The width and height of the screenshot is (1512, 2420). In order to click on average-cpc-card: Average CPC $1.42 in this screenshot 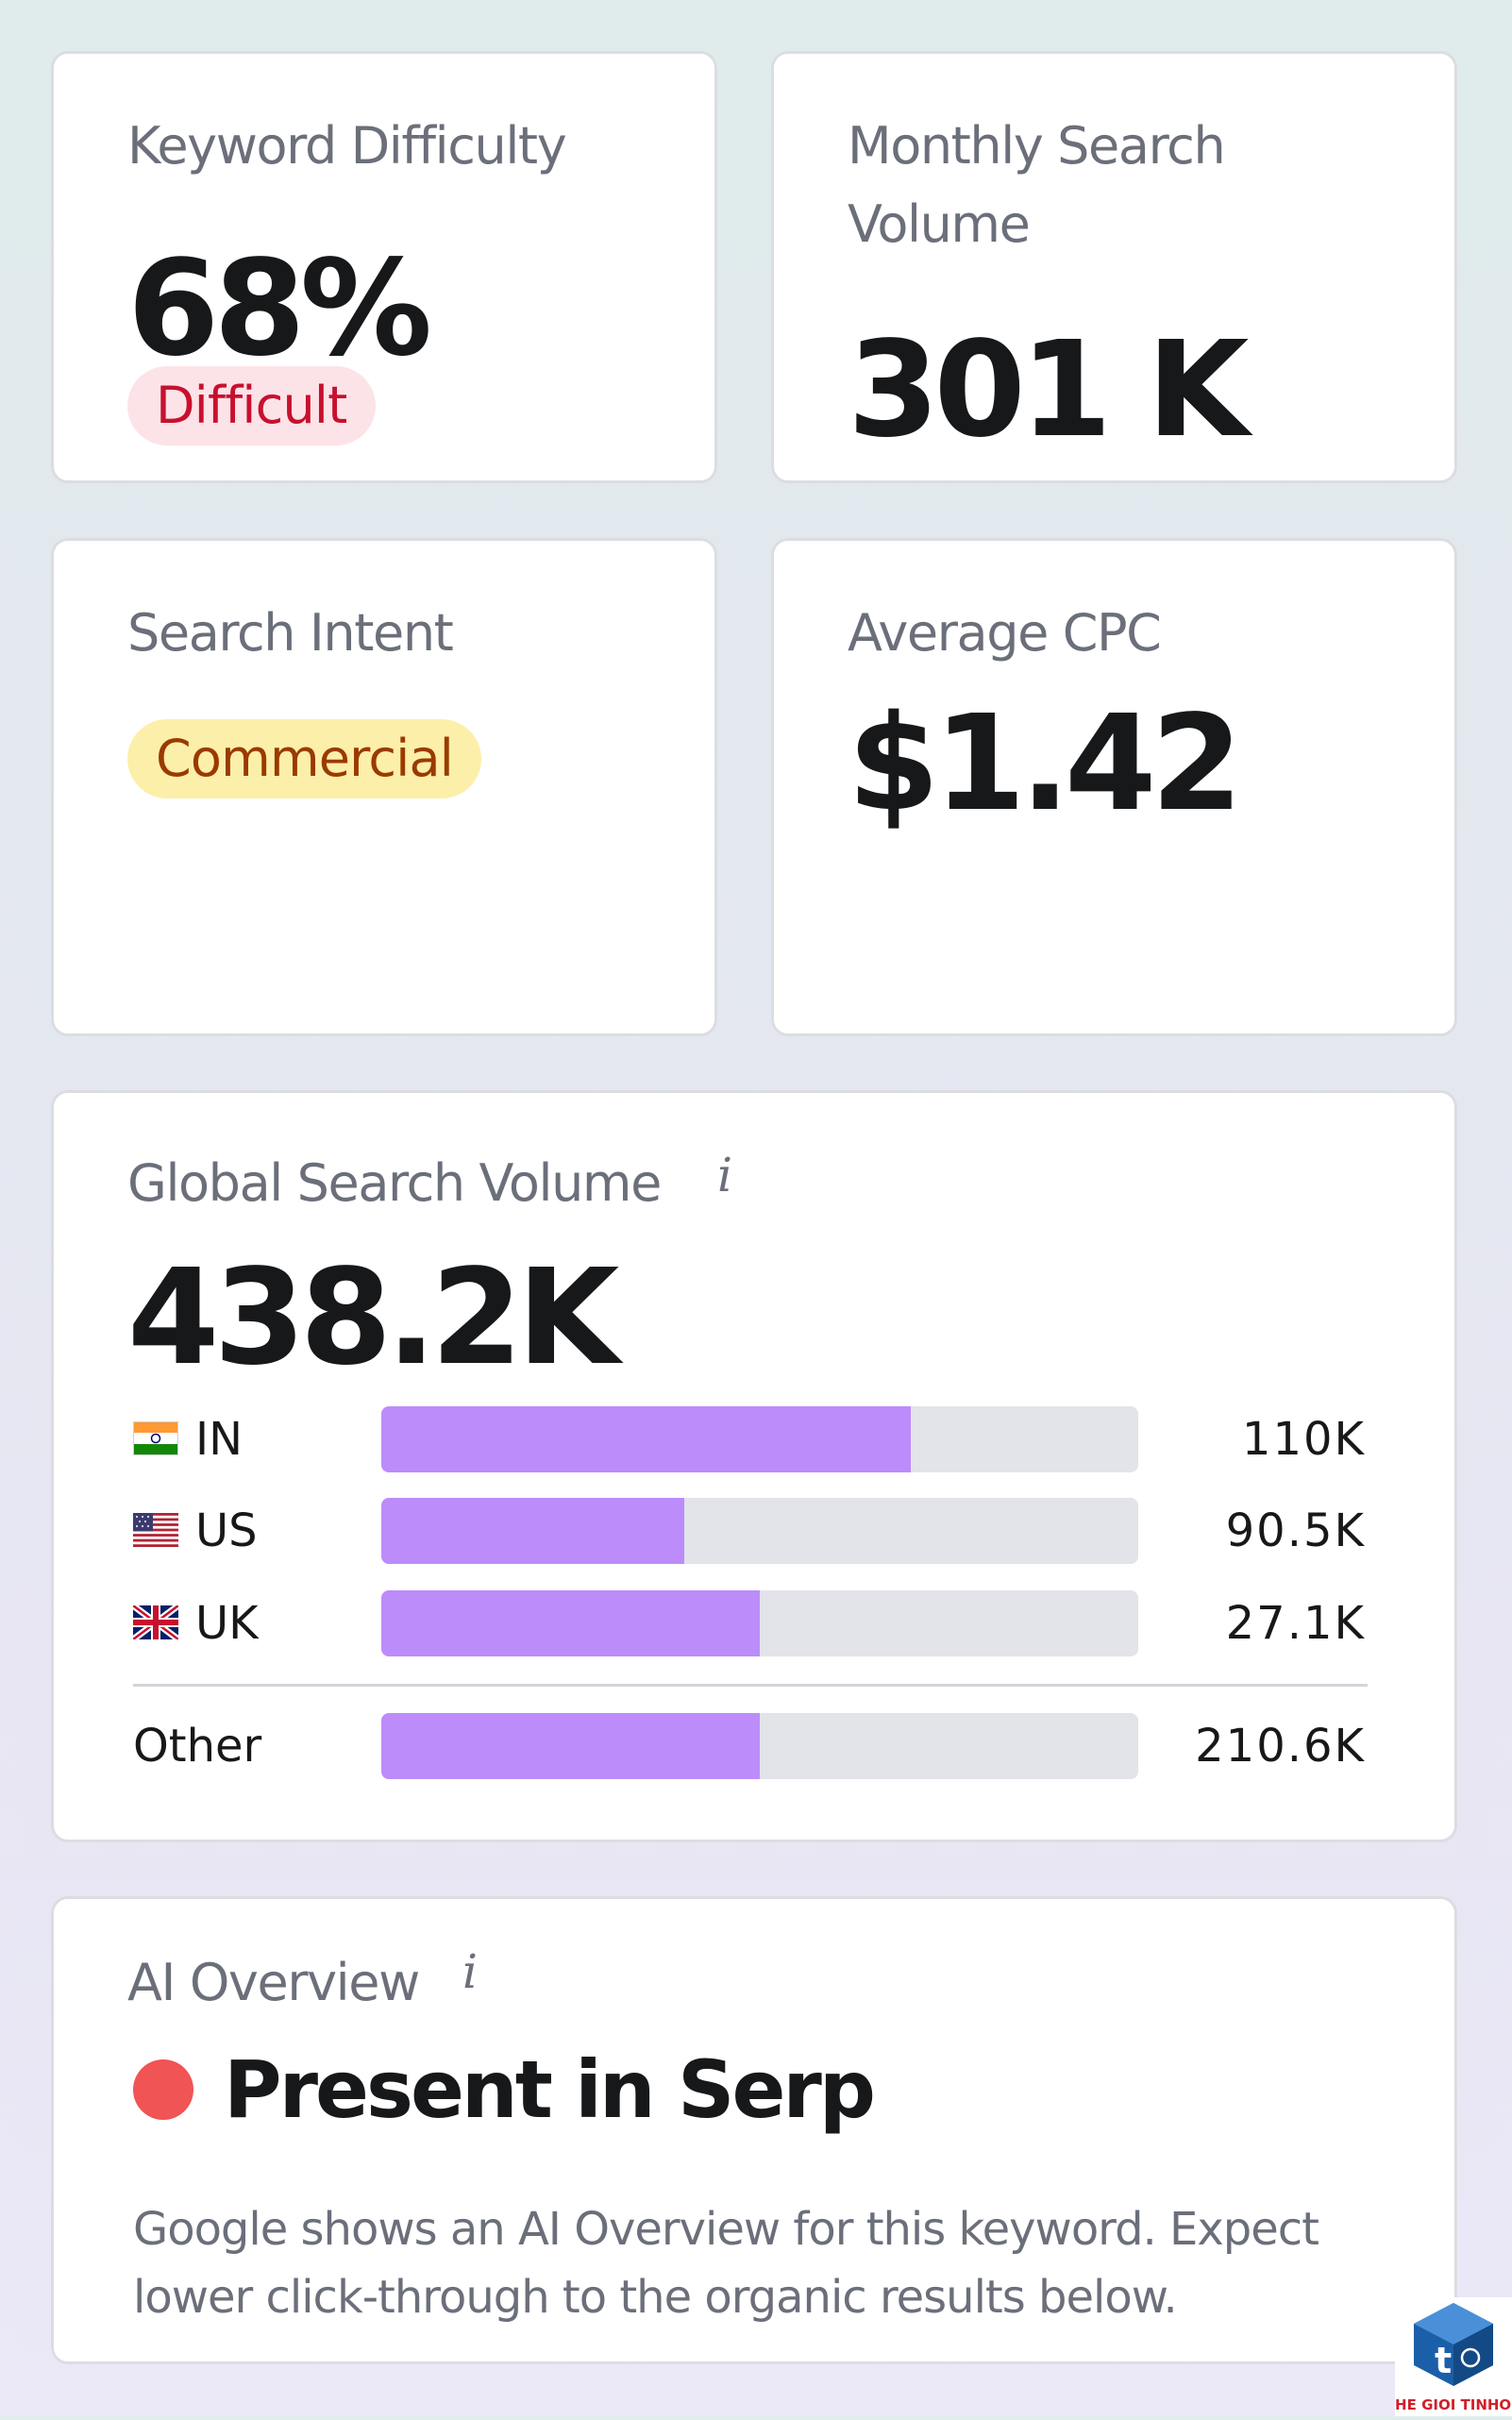, I will do `click(1114, 787)`.